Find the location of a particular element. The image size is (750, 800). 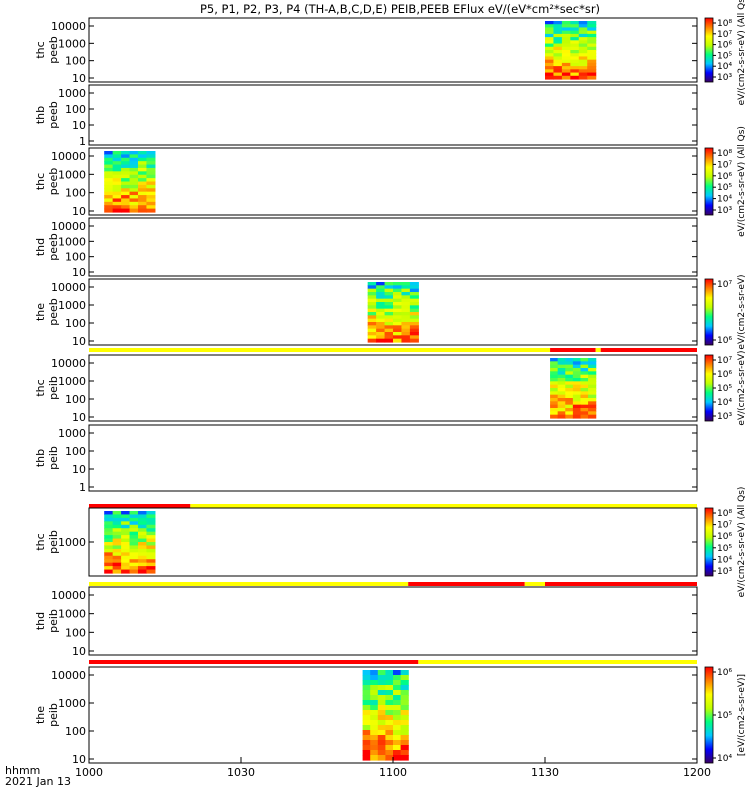

colorbar-tick-label: 10⁵ is located at coordinates (724, 389).